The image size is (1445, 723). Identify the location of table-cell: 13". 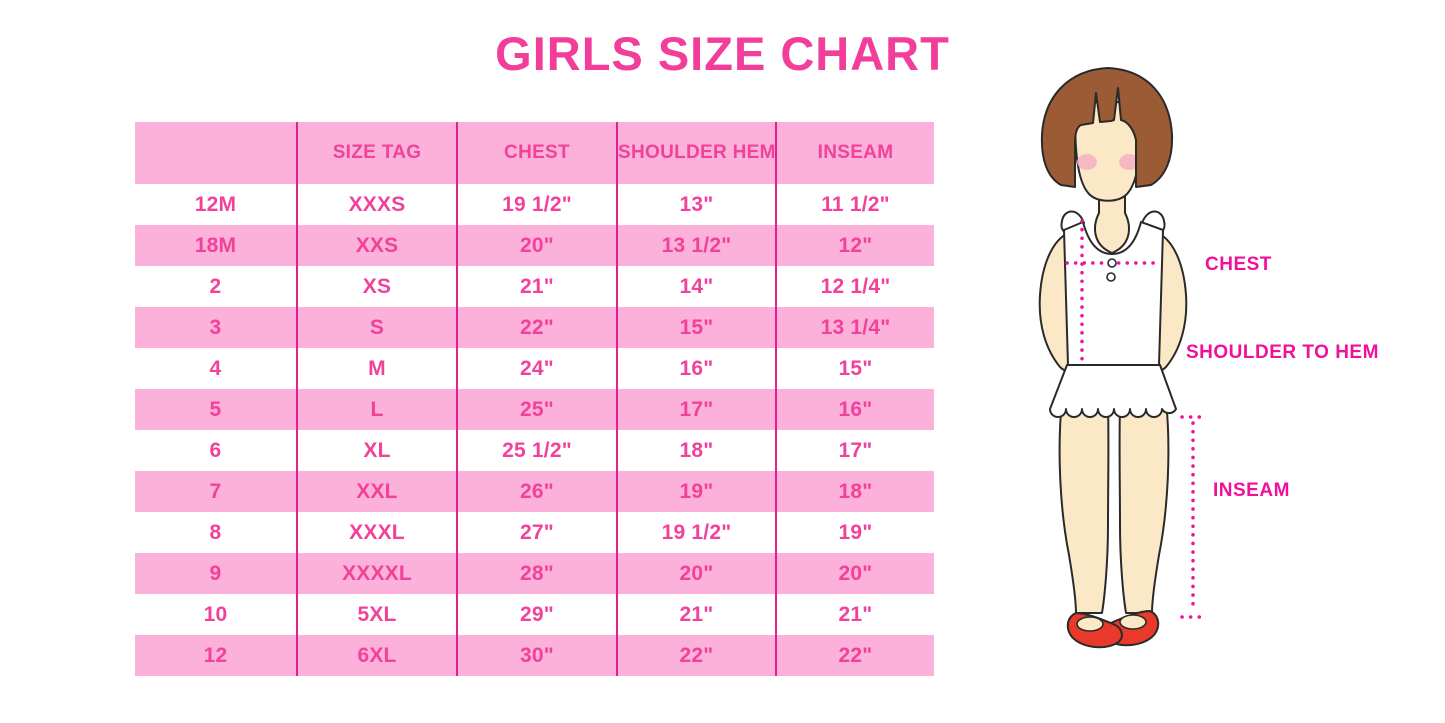
(696, 204).